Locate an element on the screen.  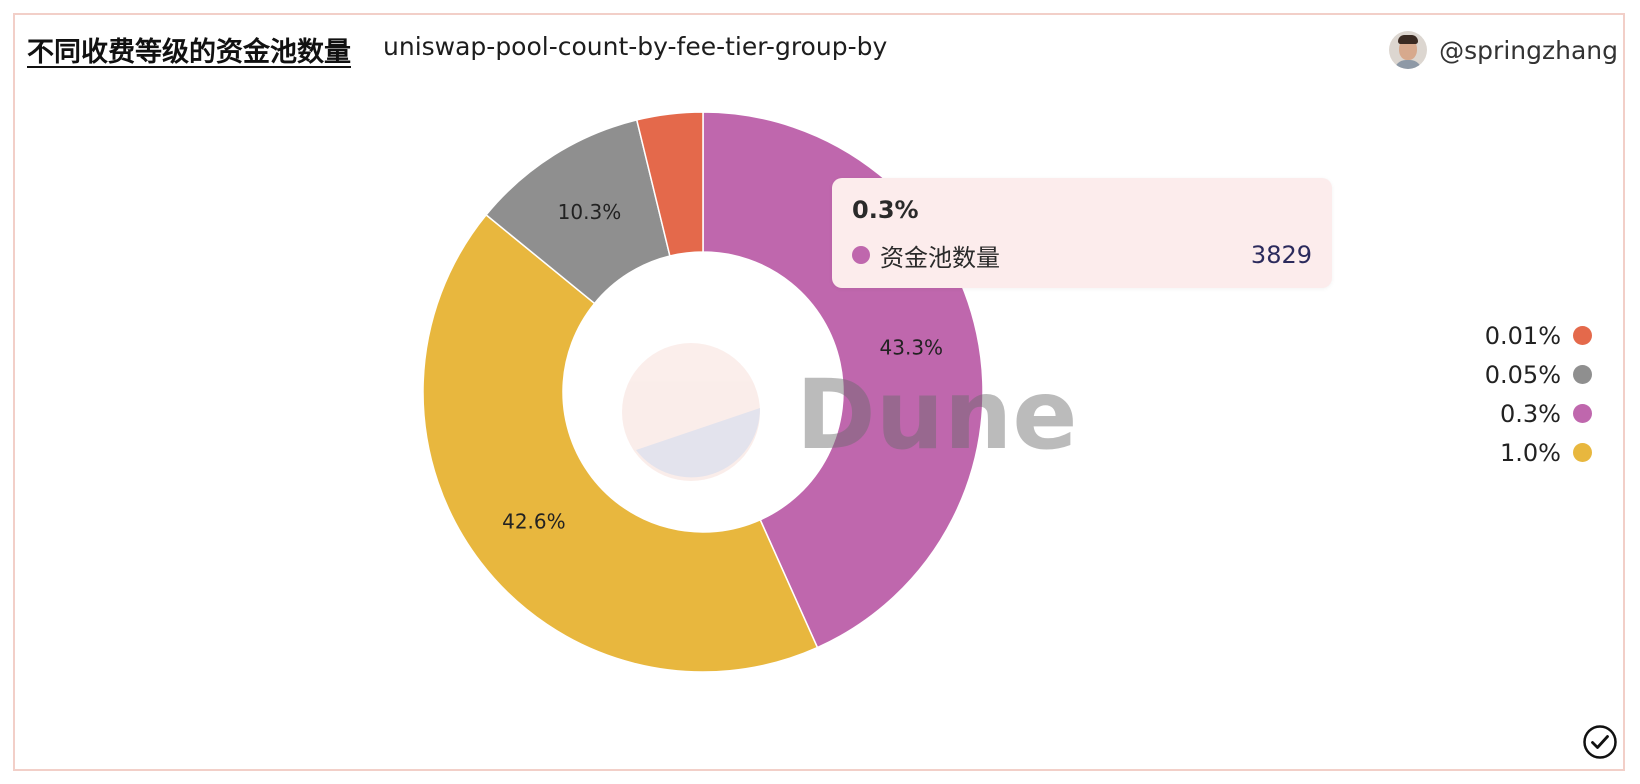
chart-tooltip: 0.3% 资金池数量 3829 is located at coordinates (1082, 233).